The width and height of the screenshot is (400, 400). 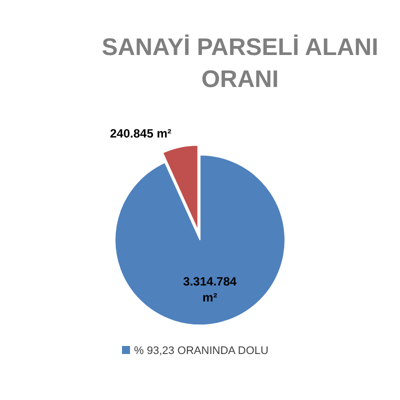 I want to click on data-label: 240.845 m², so click(x=141, y=133).